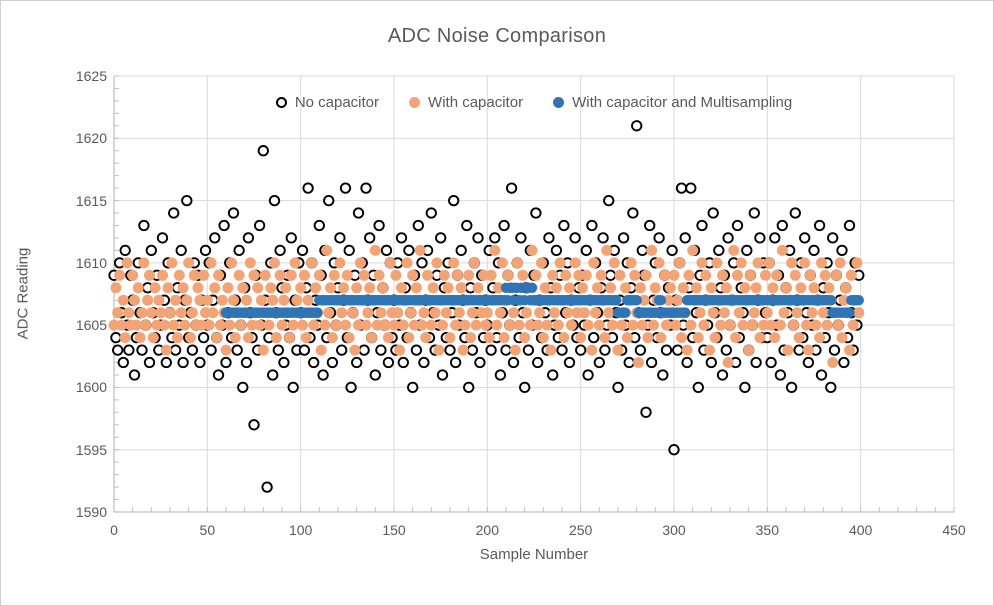  What do you see at coordinates (327, 102) in the screenshot?
I see `legend-item-no-capacitor: No capacitor` at bounding box center [327, 102].